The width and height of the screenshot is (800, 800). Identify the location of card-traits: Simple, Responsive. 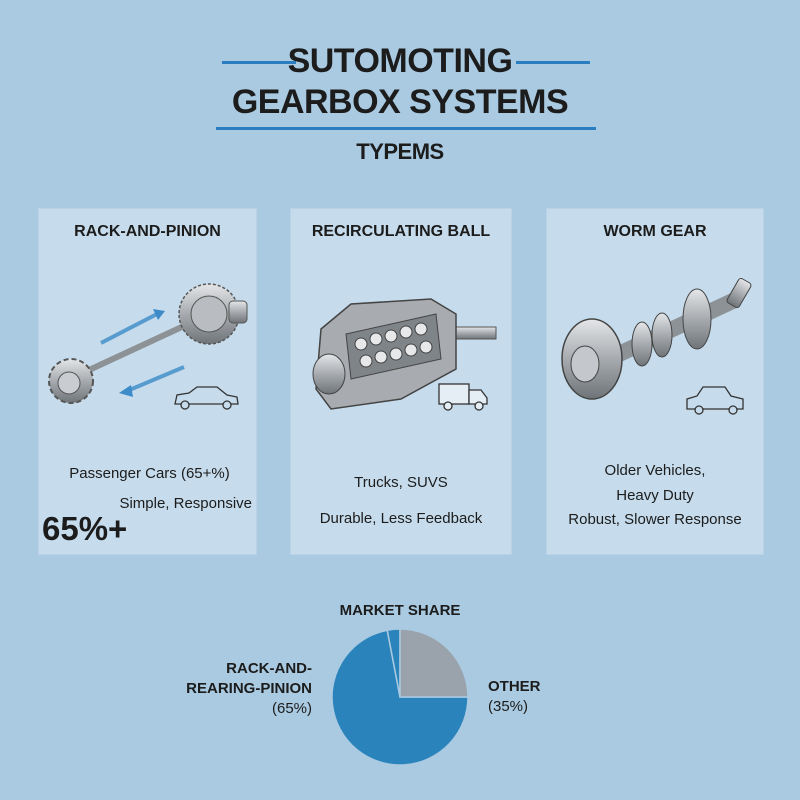
(185, 503).